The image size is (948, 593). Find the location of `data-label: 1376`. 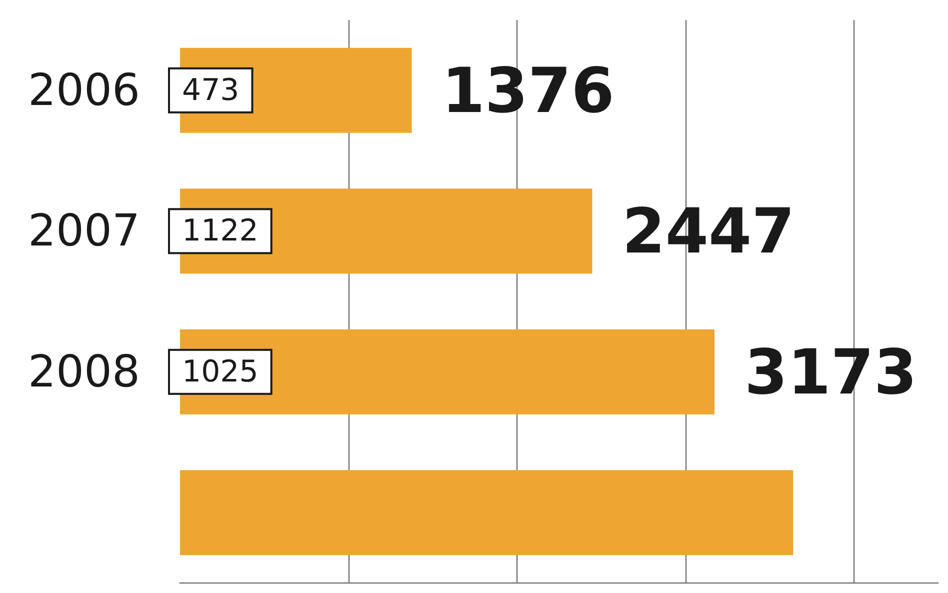

data-label: 1376 is located at coordinates (528, 90).